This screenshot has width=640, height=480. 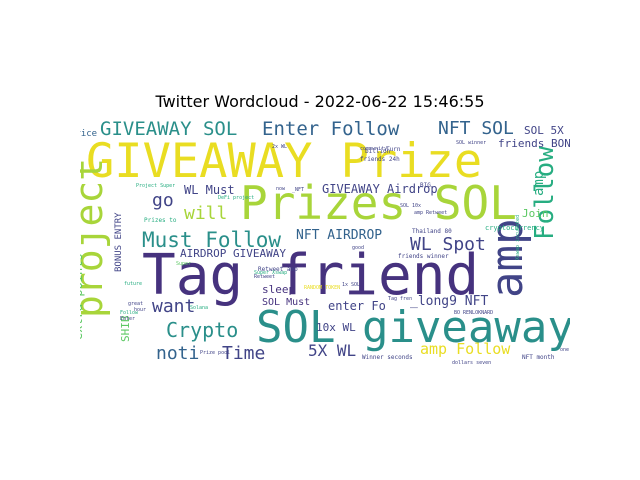 I want to click on cloud-word: Enter Follow, so click(x=331, y=130).